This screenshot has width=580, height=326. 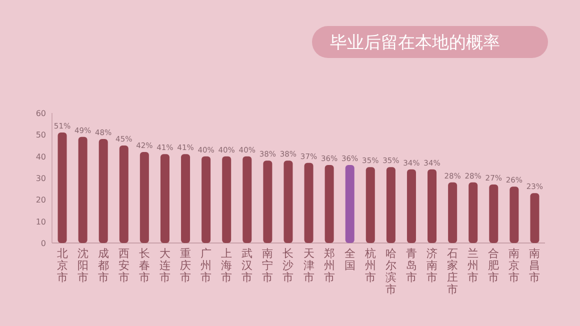 I want to click on x-tick-label: 重庆市, so click(x=186, y=265).